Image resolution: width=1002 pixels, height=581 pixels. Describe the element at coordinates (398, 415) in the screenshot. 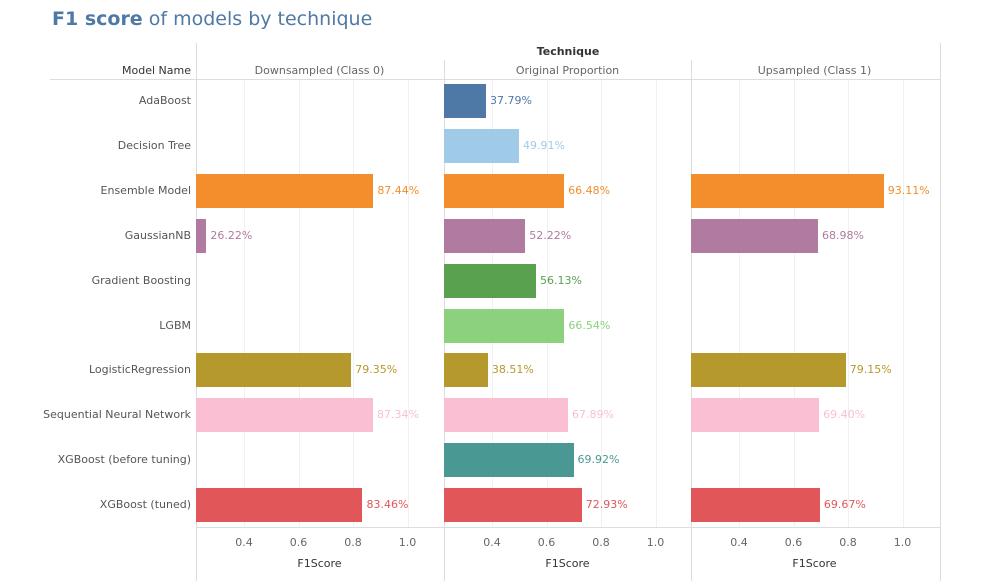

I see `data-label: 87.34%` at that location.